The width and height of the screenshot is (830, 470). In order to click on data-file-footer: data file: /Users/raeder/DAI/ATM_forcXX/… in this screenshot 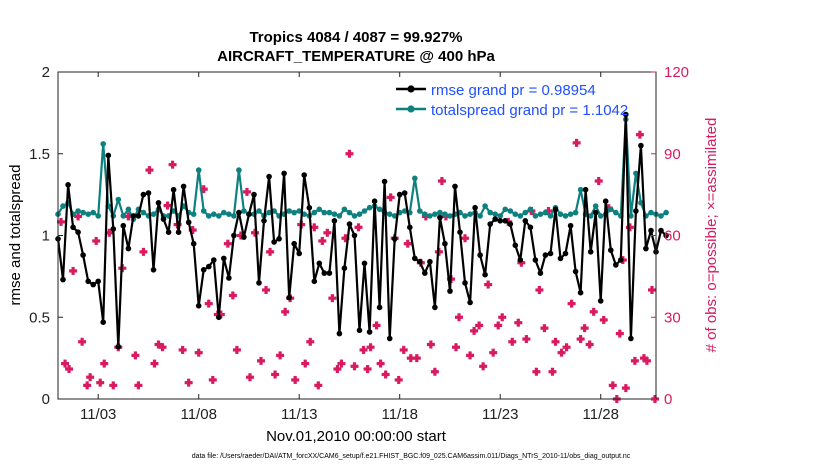, I will do `click(411, 456)`.